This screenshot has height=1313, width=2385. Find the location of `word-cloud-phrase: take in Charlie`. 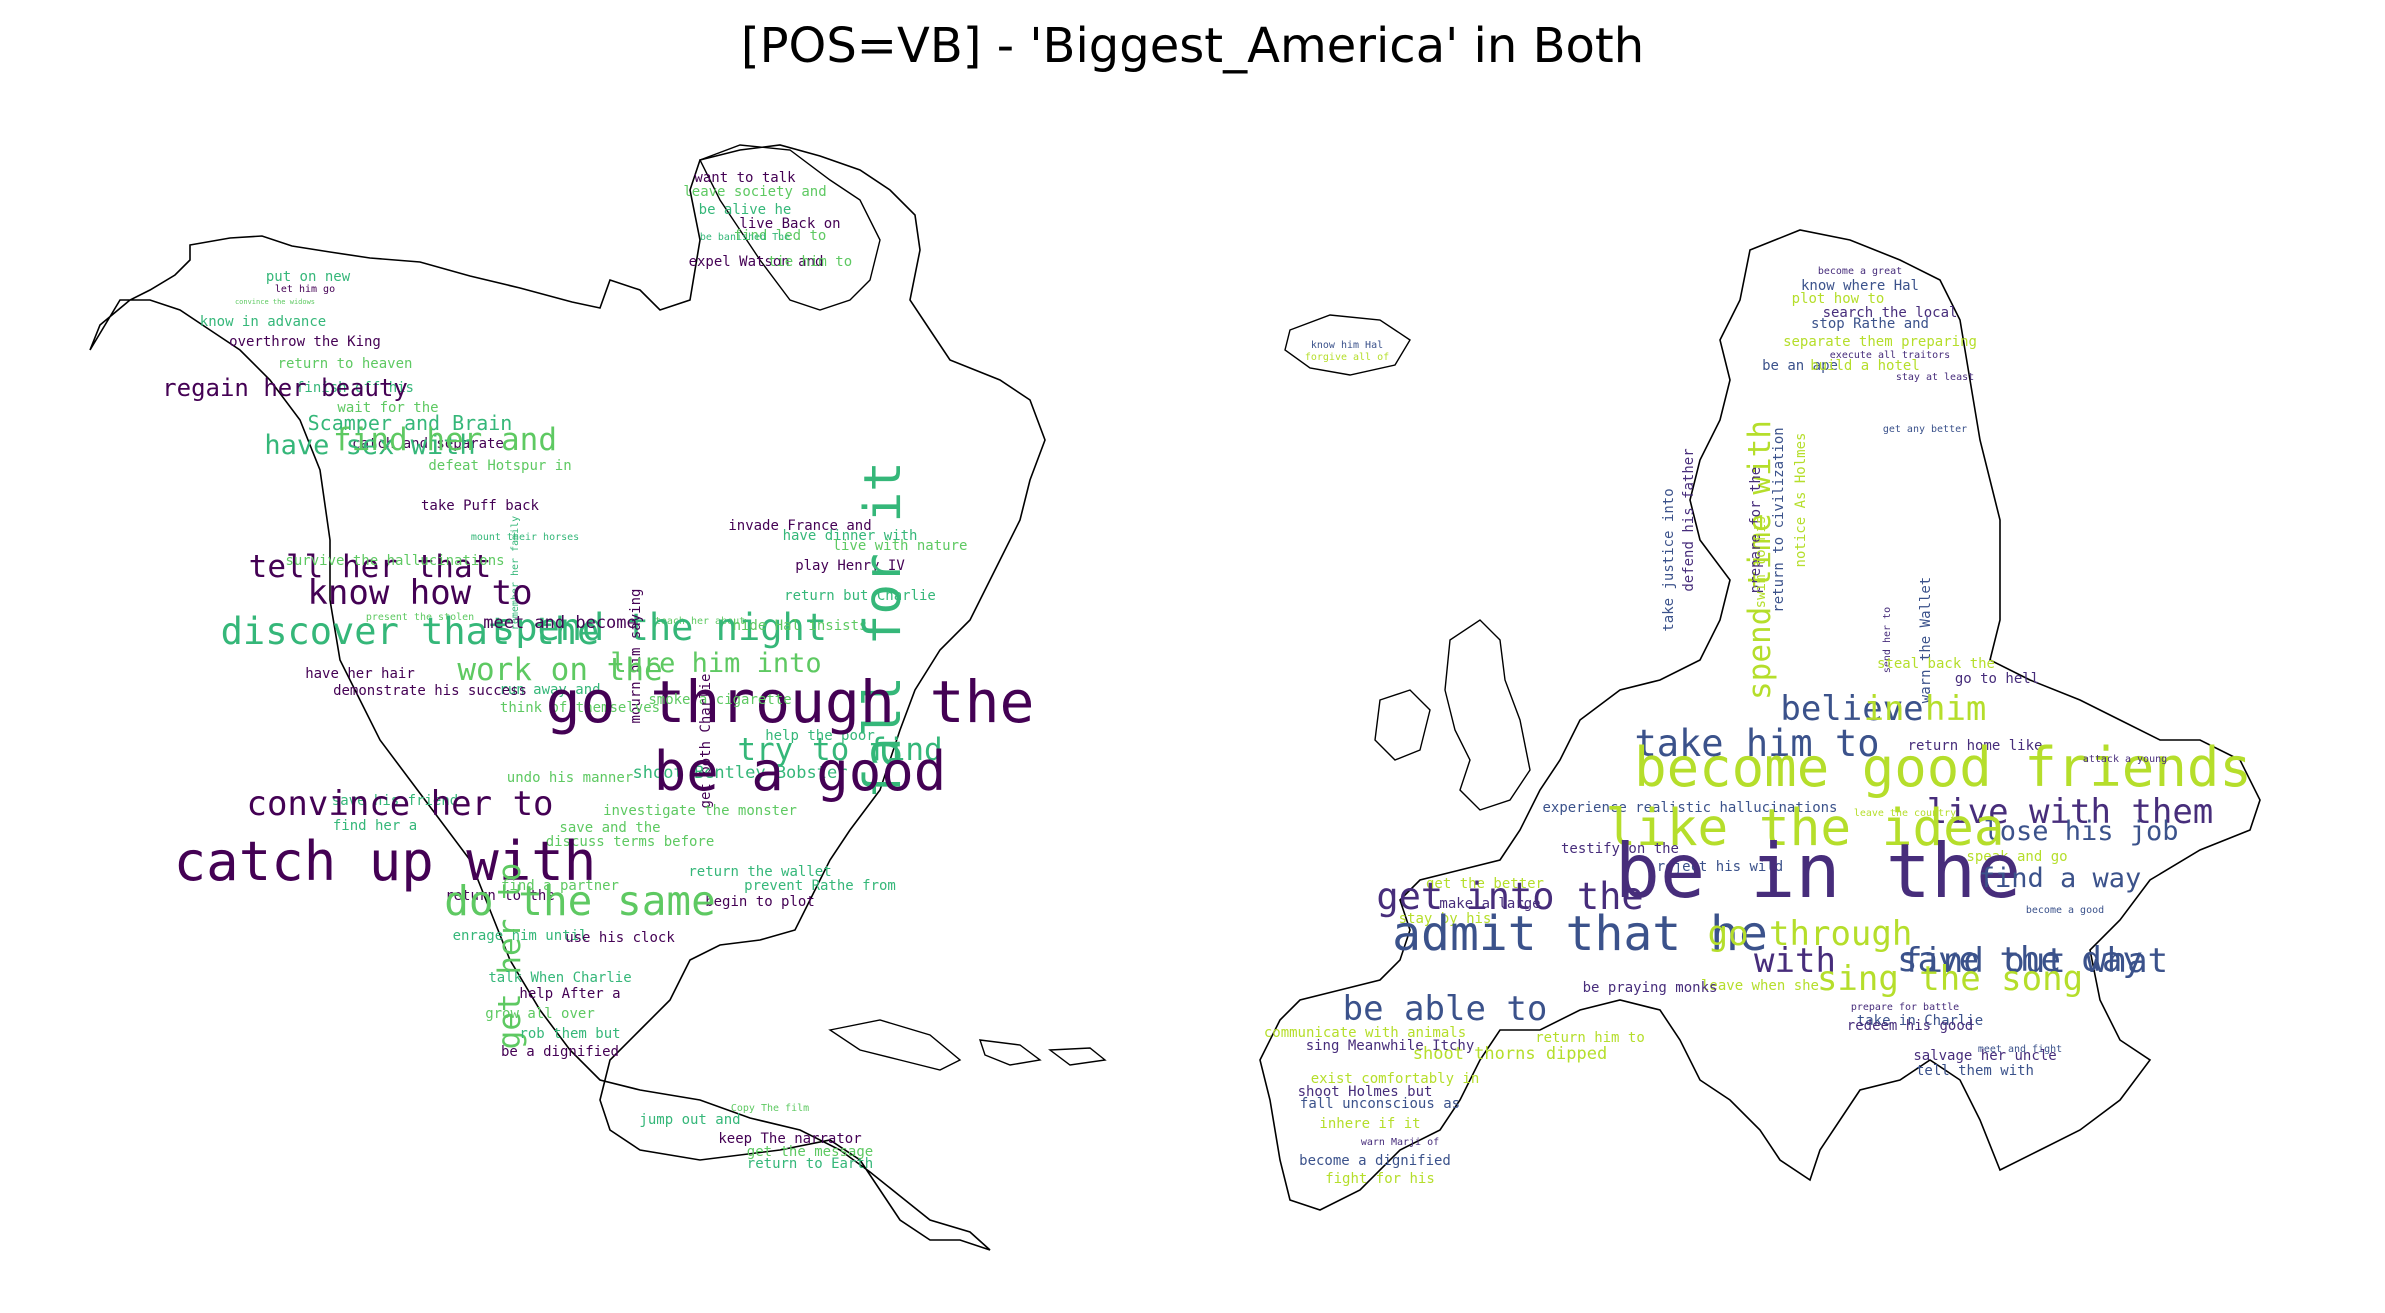

word-cloud-phrase: take in Charlie is located at coordinates (1920, 1021).